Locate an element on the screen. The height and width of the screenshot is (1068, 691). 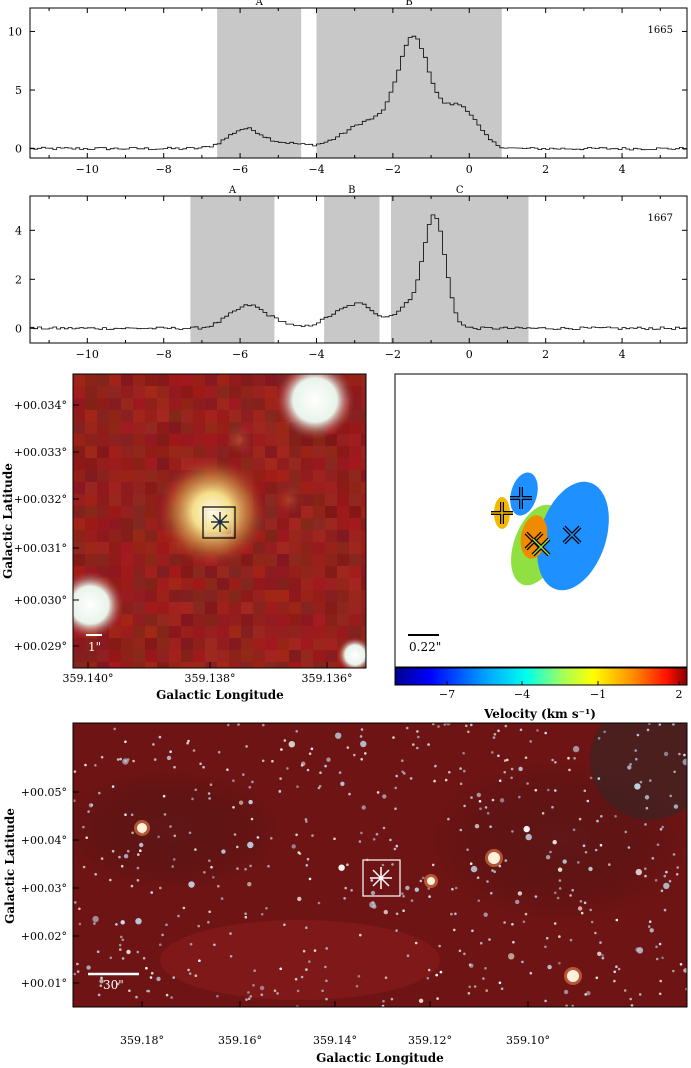
zoom-x-axis-label: Galactic Longitude is located at coordinates (220, 695).